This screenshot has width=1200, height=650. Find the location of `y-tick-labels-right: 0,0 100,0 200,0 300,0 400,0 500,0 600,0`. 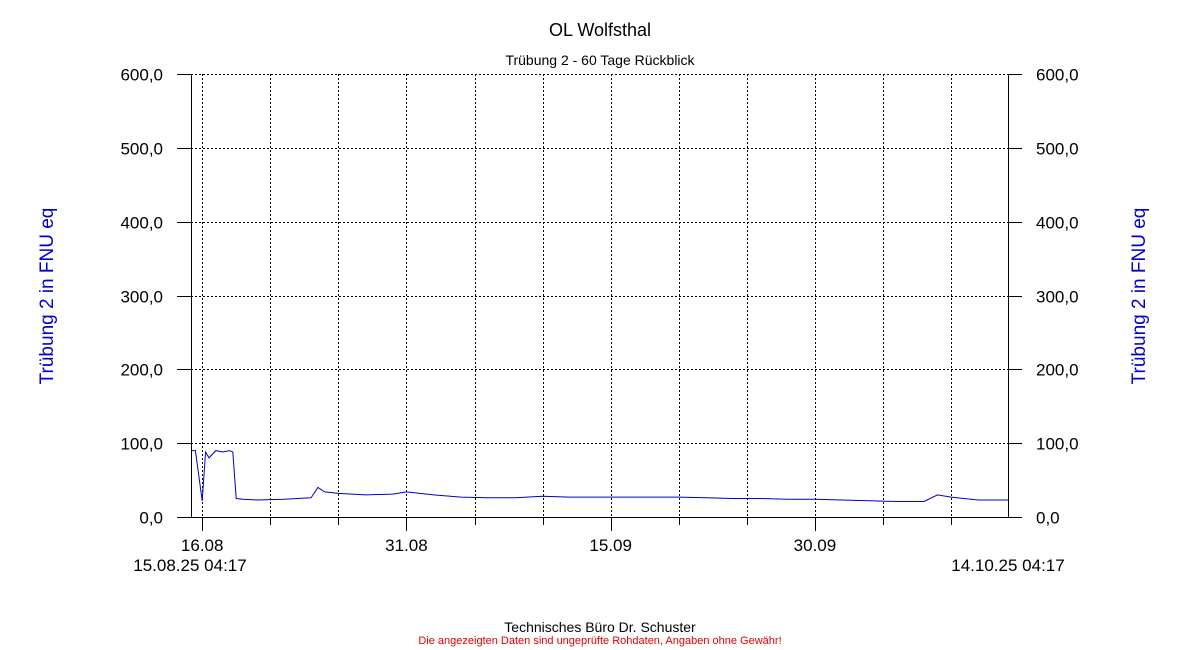

y-tick-labels-right: 0,0 100,0 200,0 300,0 400,0 500,0 600,0 is located at coordinates (1057, 297).